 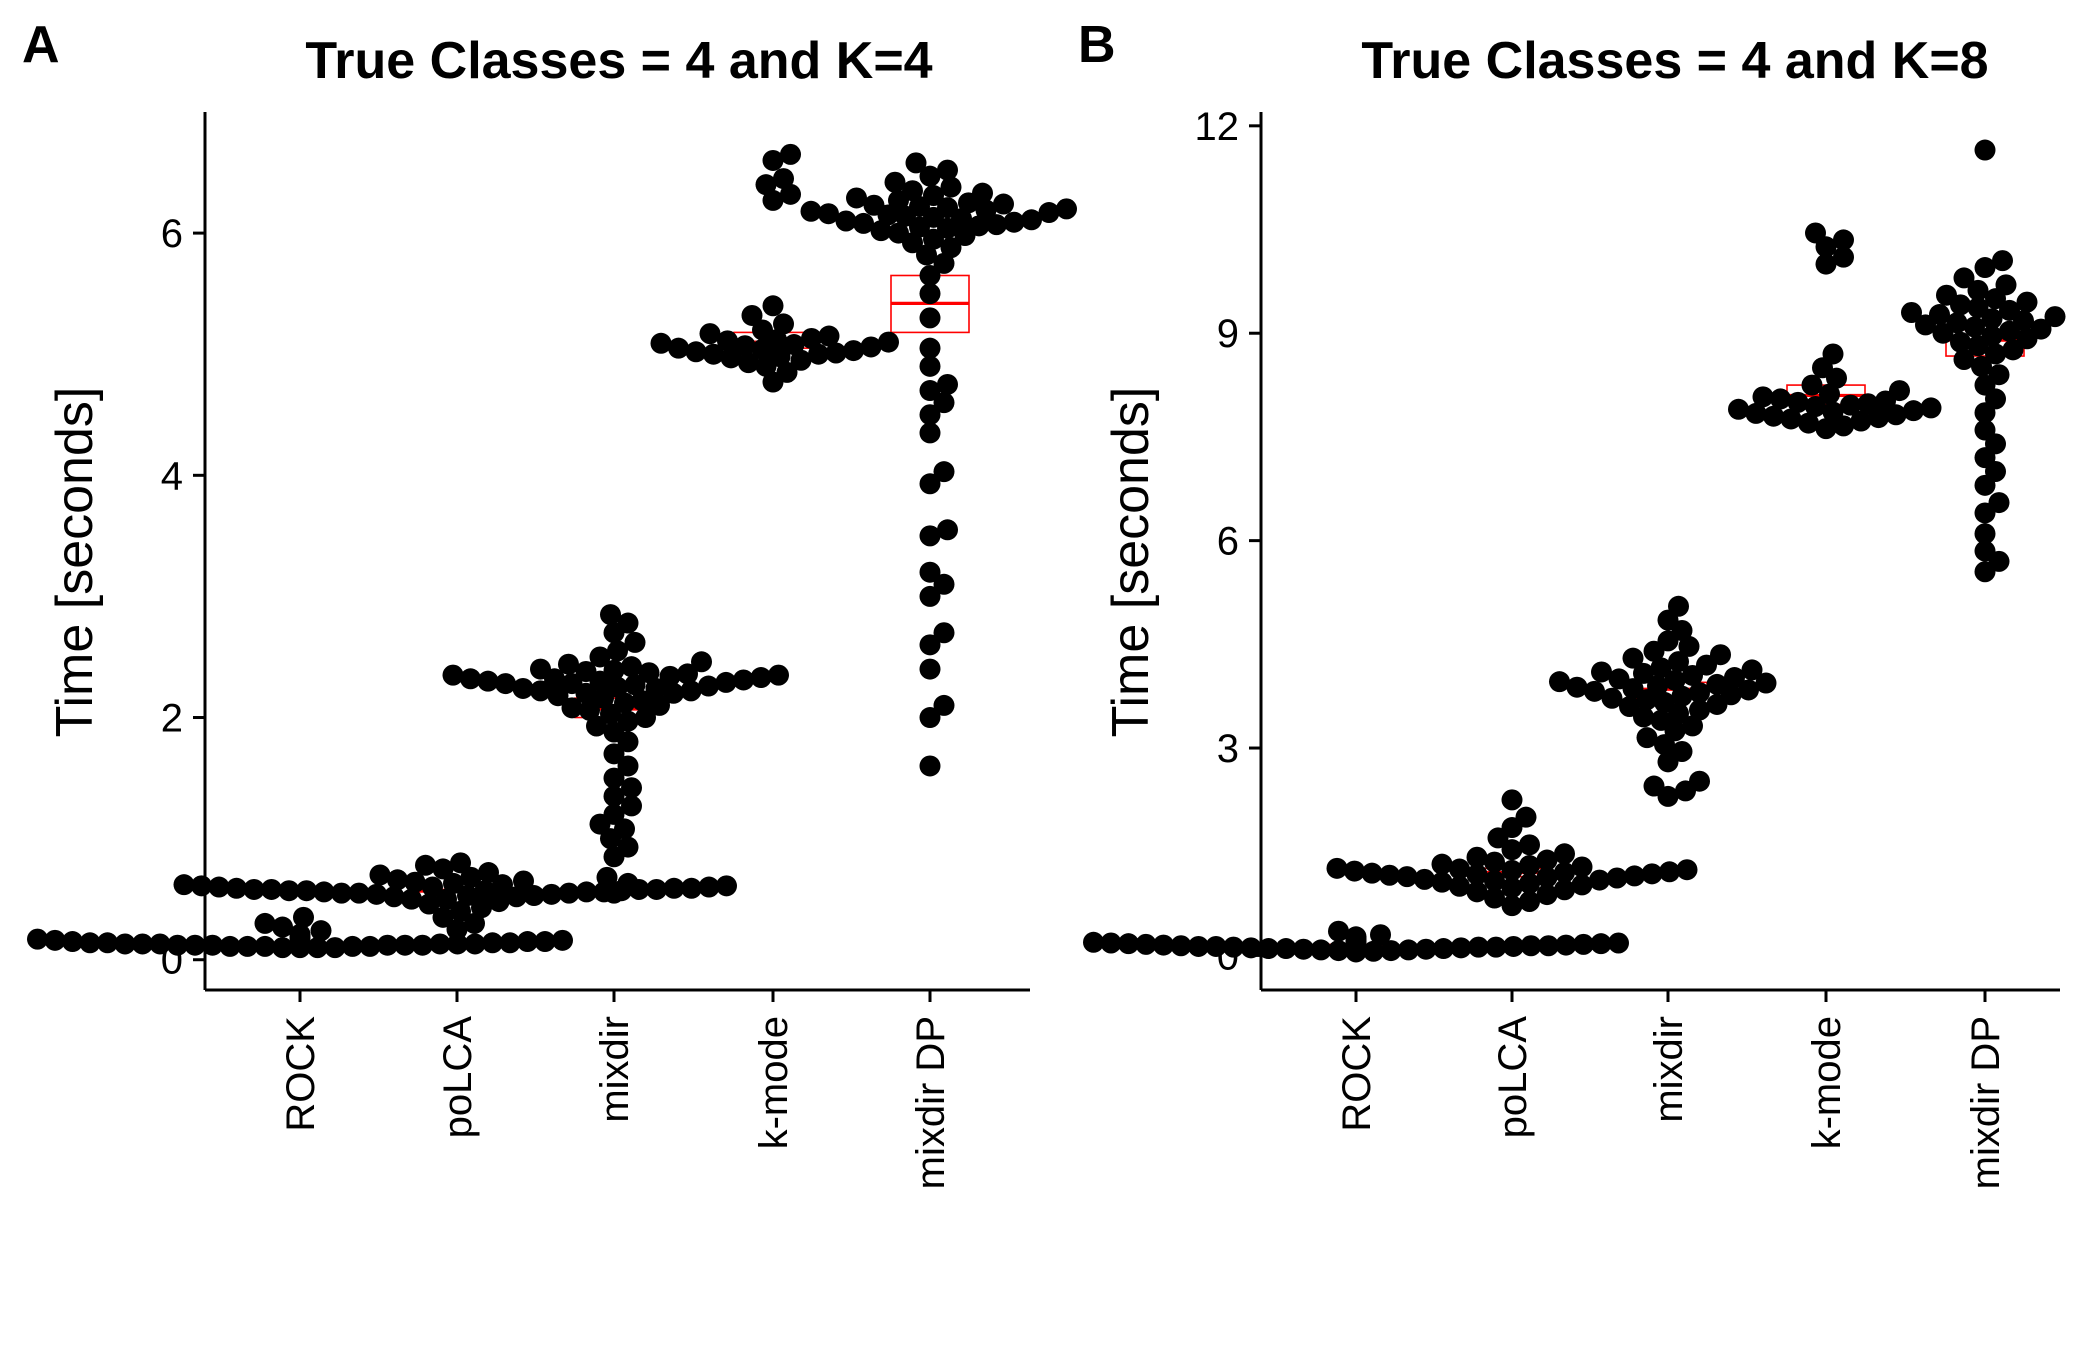 What do you see at coordinates (1827, 1082) in the screenshot?
I see `x-tick-label: k-mode` at bounding box center [1827, 1082].